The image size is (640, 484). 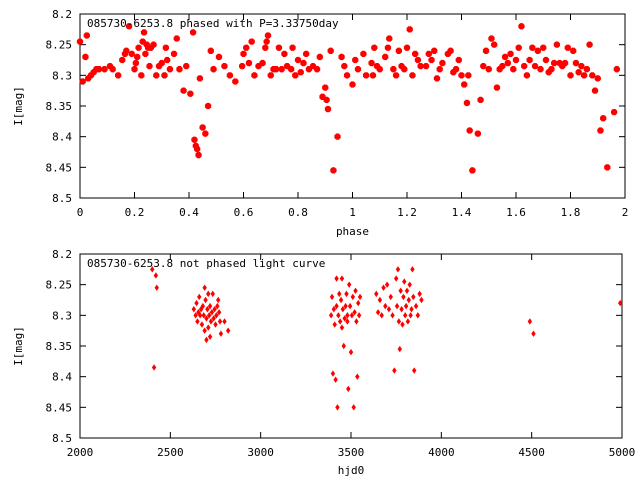 What do you see at coordinates (80, 452) in the screenshot?
I see `unphased-x-tick-label: 2000` at bounding box center [80, 452].